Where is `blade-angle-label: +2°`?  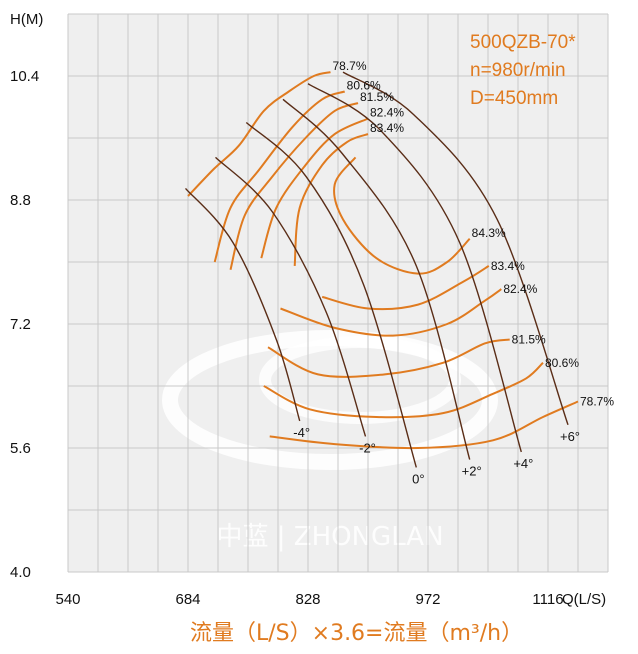
blade-angle-label: +2° is located at coordinates (472, 471).